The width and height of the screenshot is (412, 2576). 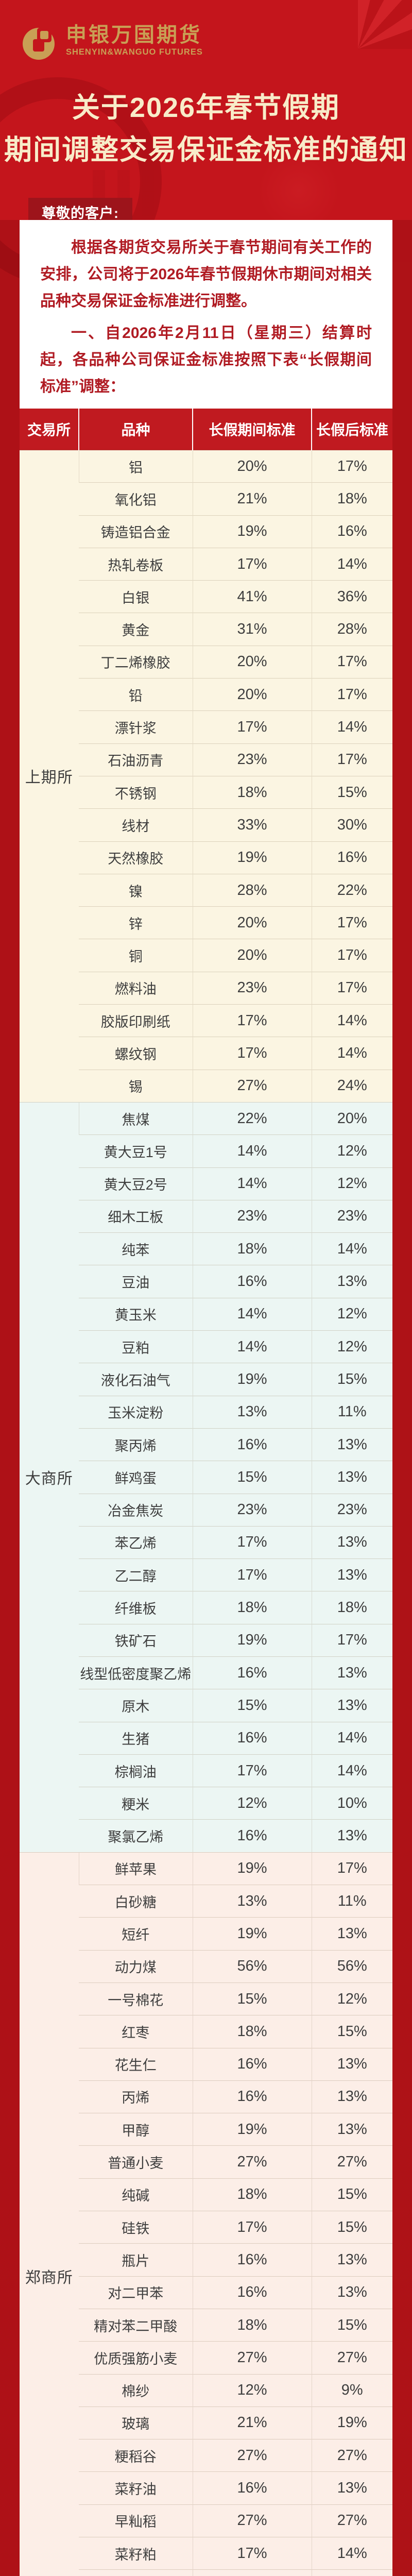 I want to click on commodity-cell: 生猪, so click(x=136, y=1738).